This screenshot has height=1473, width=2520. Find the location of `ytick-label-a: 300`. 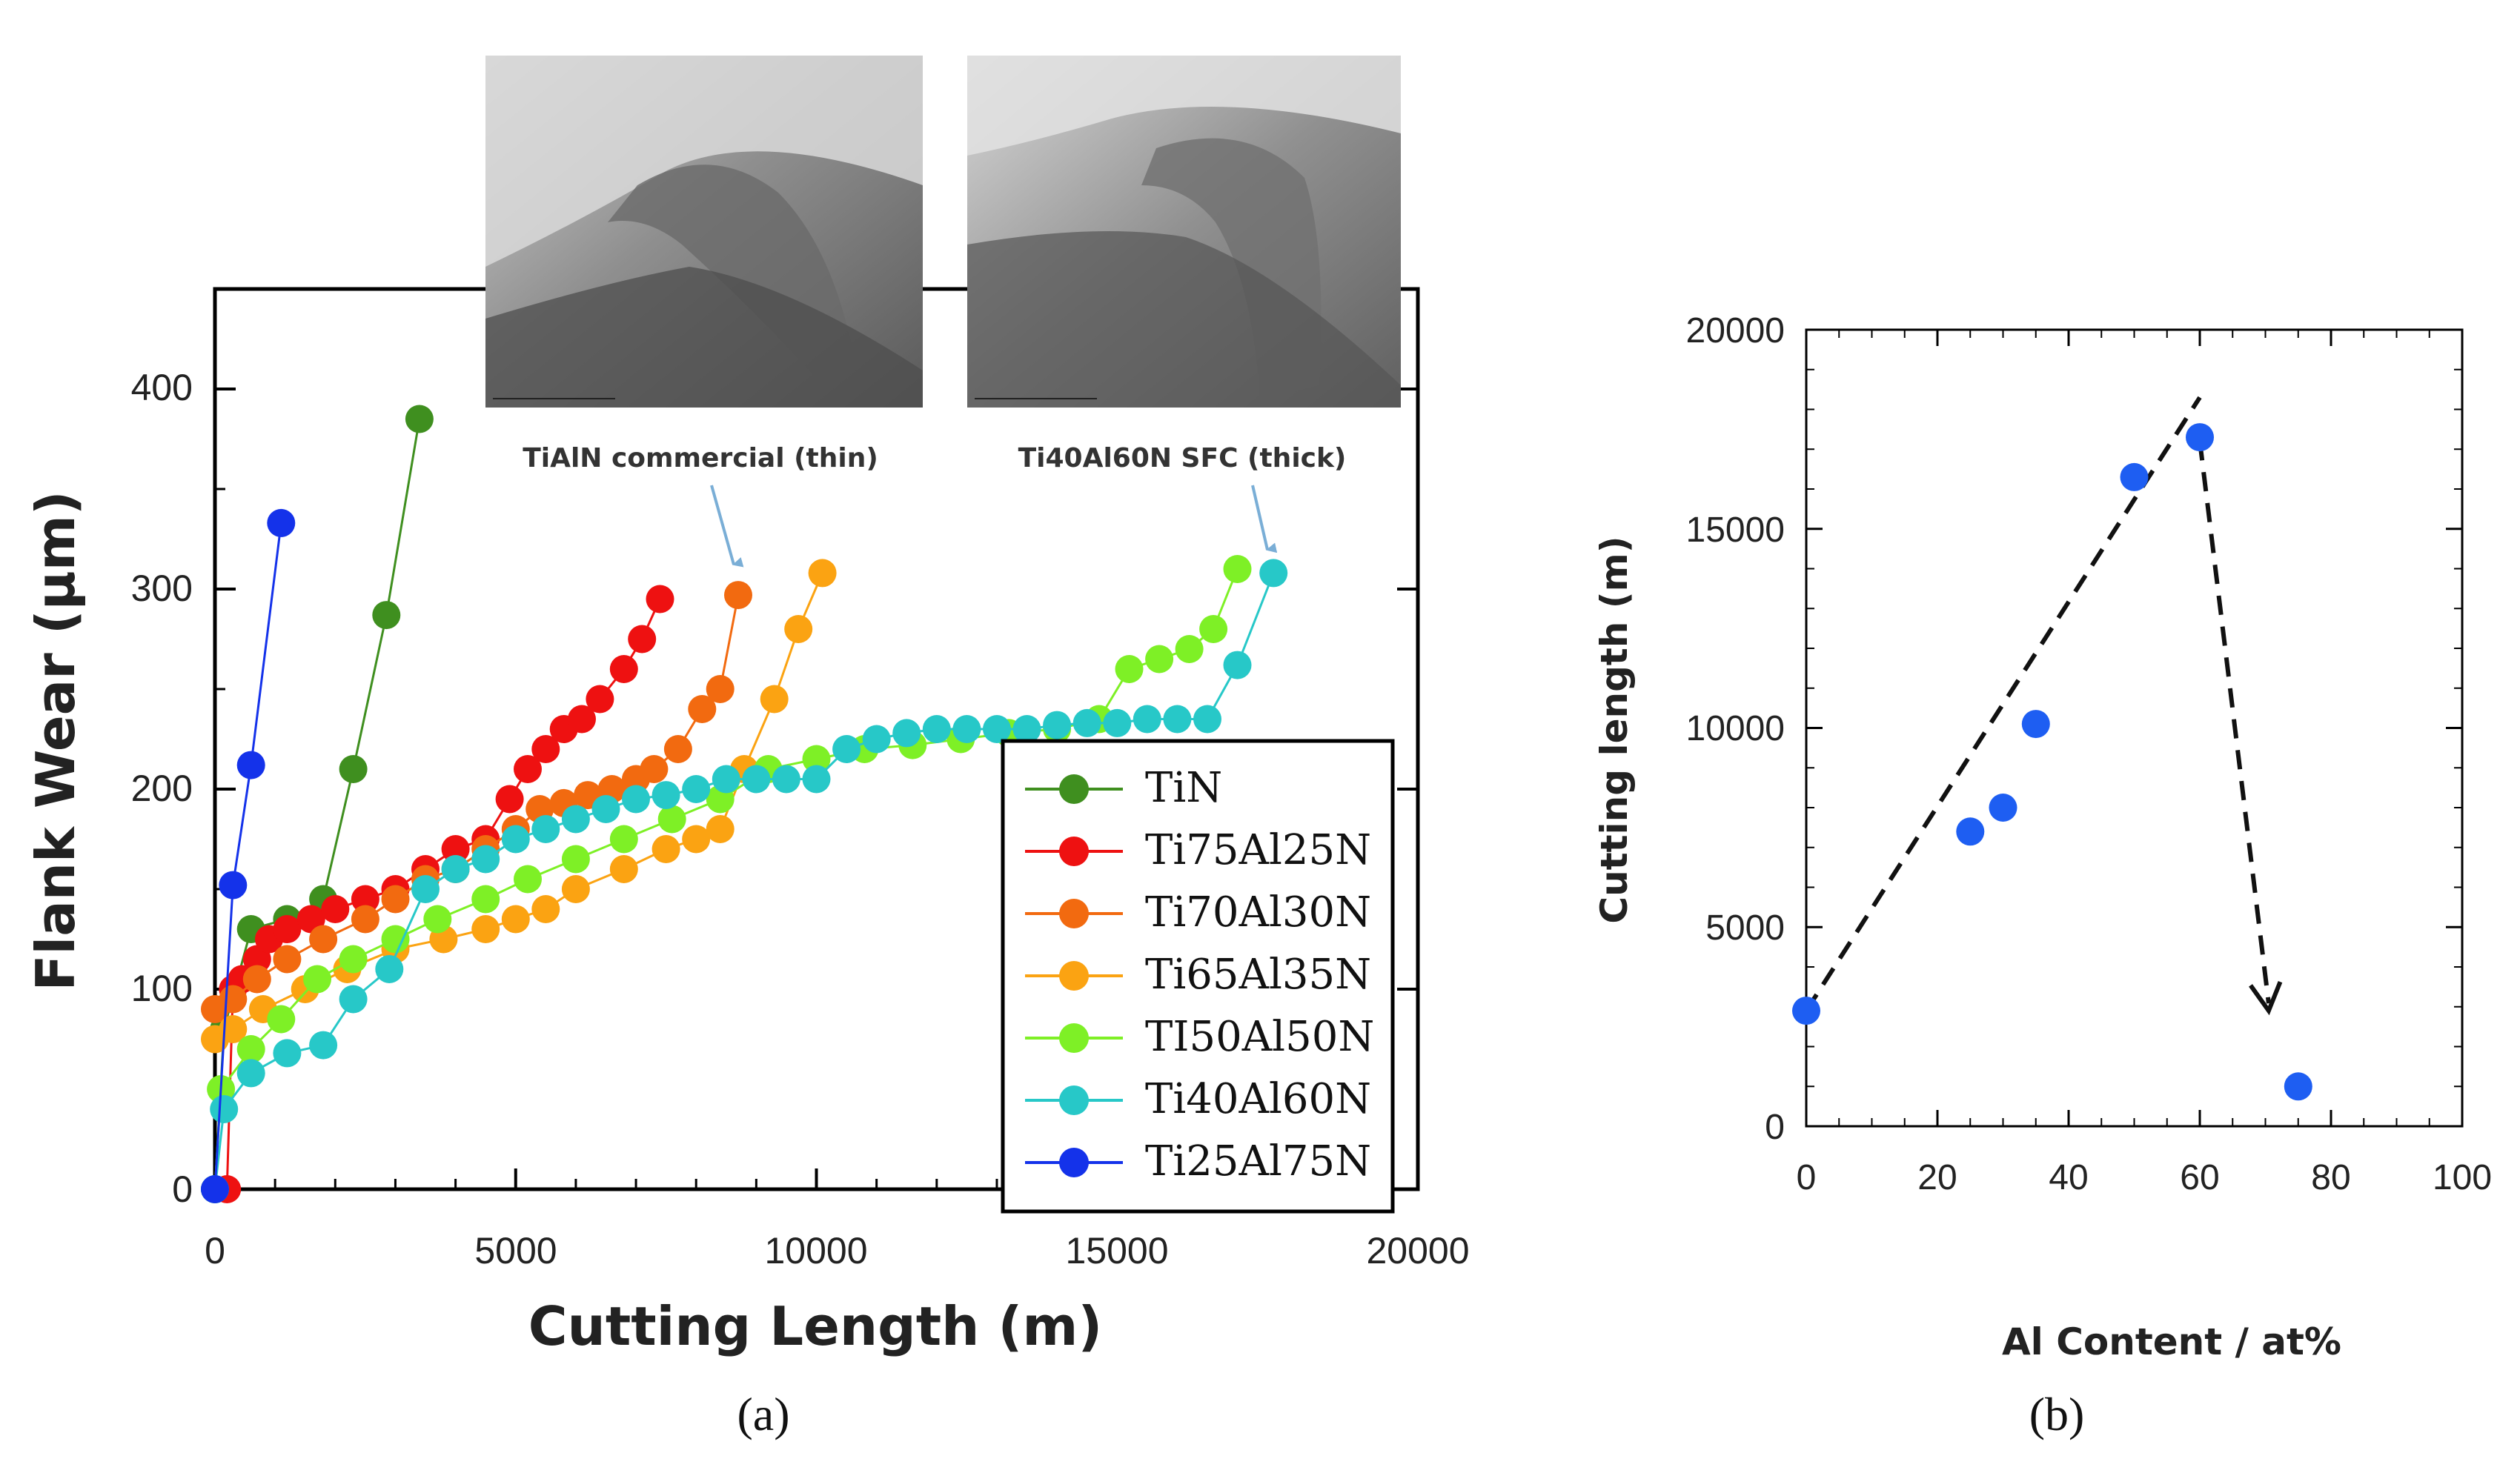

ytick-label-a: 300 is located at coordinates (162, 588).